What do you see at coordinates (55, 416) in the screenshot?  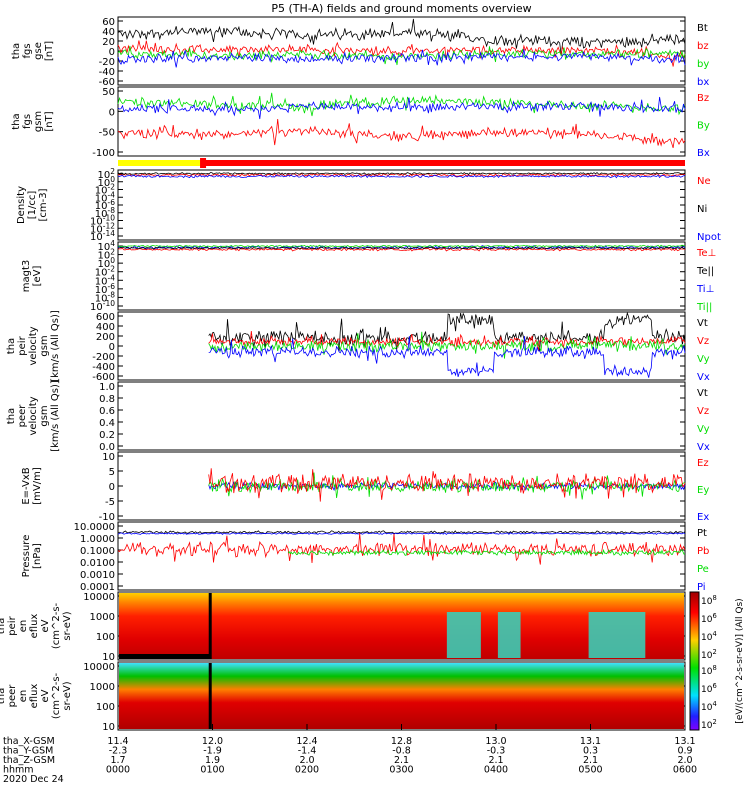 I see `peer_velocity-ylabel: [km/s (All Qs)]` at bounding box center [55, 416].